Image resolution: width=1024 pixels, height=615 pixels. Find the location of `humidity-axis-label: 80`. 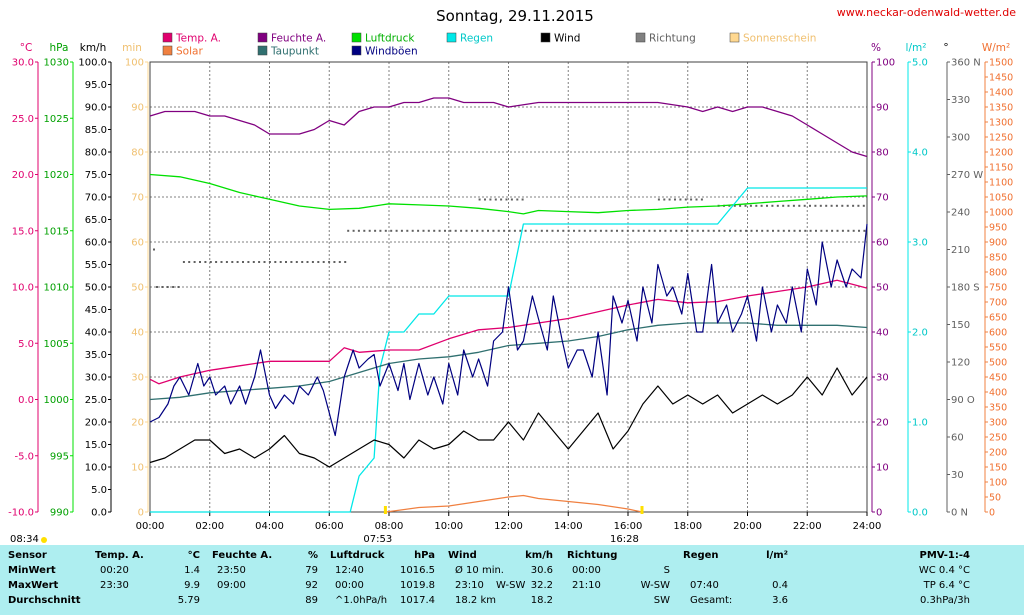

humidity-axis-label: 80 is located at coordinates (882, 153).